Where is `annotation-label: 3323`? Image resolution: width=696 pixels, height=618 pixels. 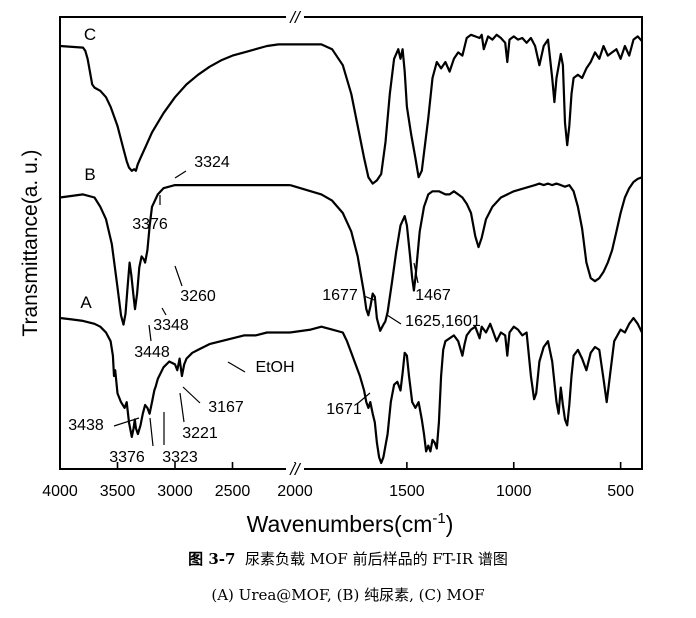 annotation-label: 3323 is located at coordinates (180, 457).